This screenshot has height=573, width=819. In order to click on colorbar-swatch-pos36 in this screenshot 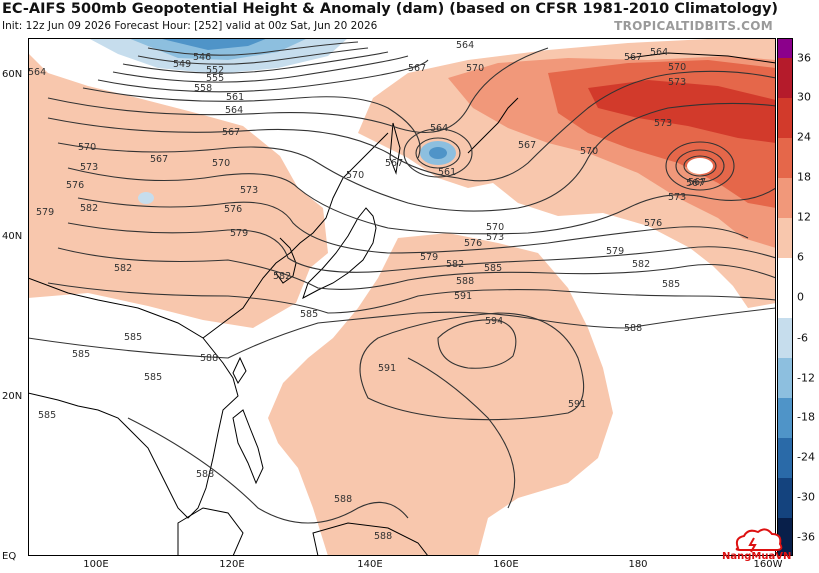, I will do `click(785, 48)`.